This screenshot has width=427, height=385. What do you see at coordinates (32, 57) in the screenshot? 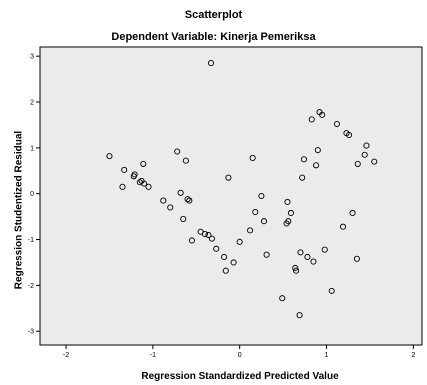
I see `y-tick-label: 3` at bounding box center [32, 57].